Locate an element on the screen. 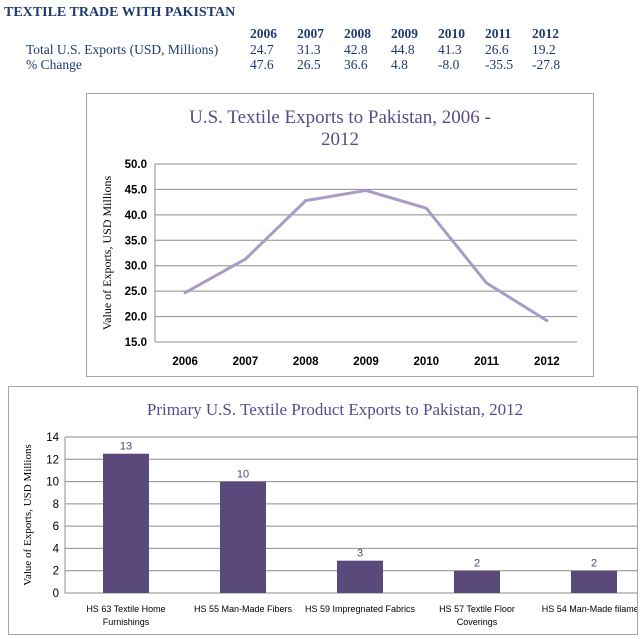  x-tick-label: 2009 is located at coordinates (366, 362).